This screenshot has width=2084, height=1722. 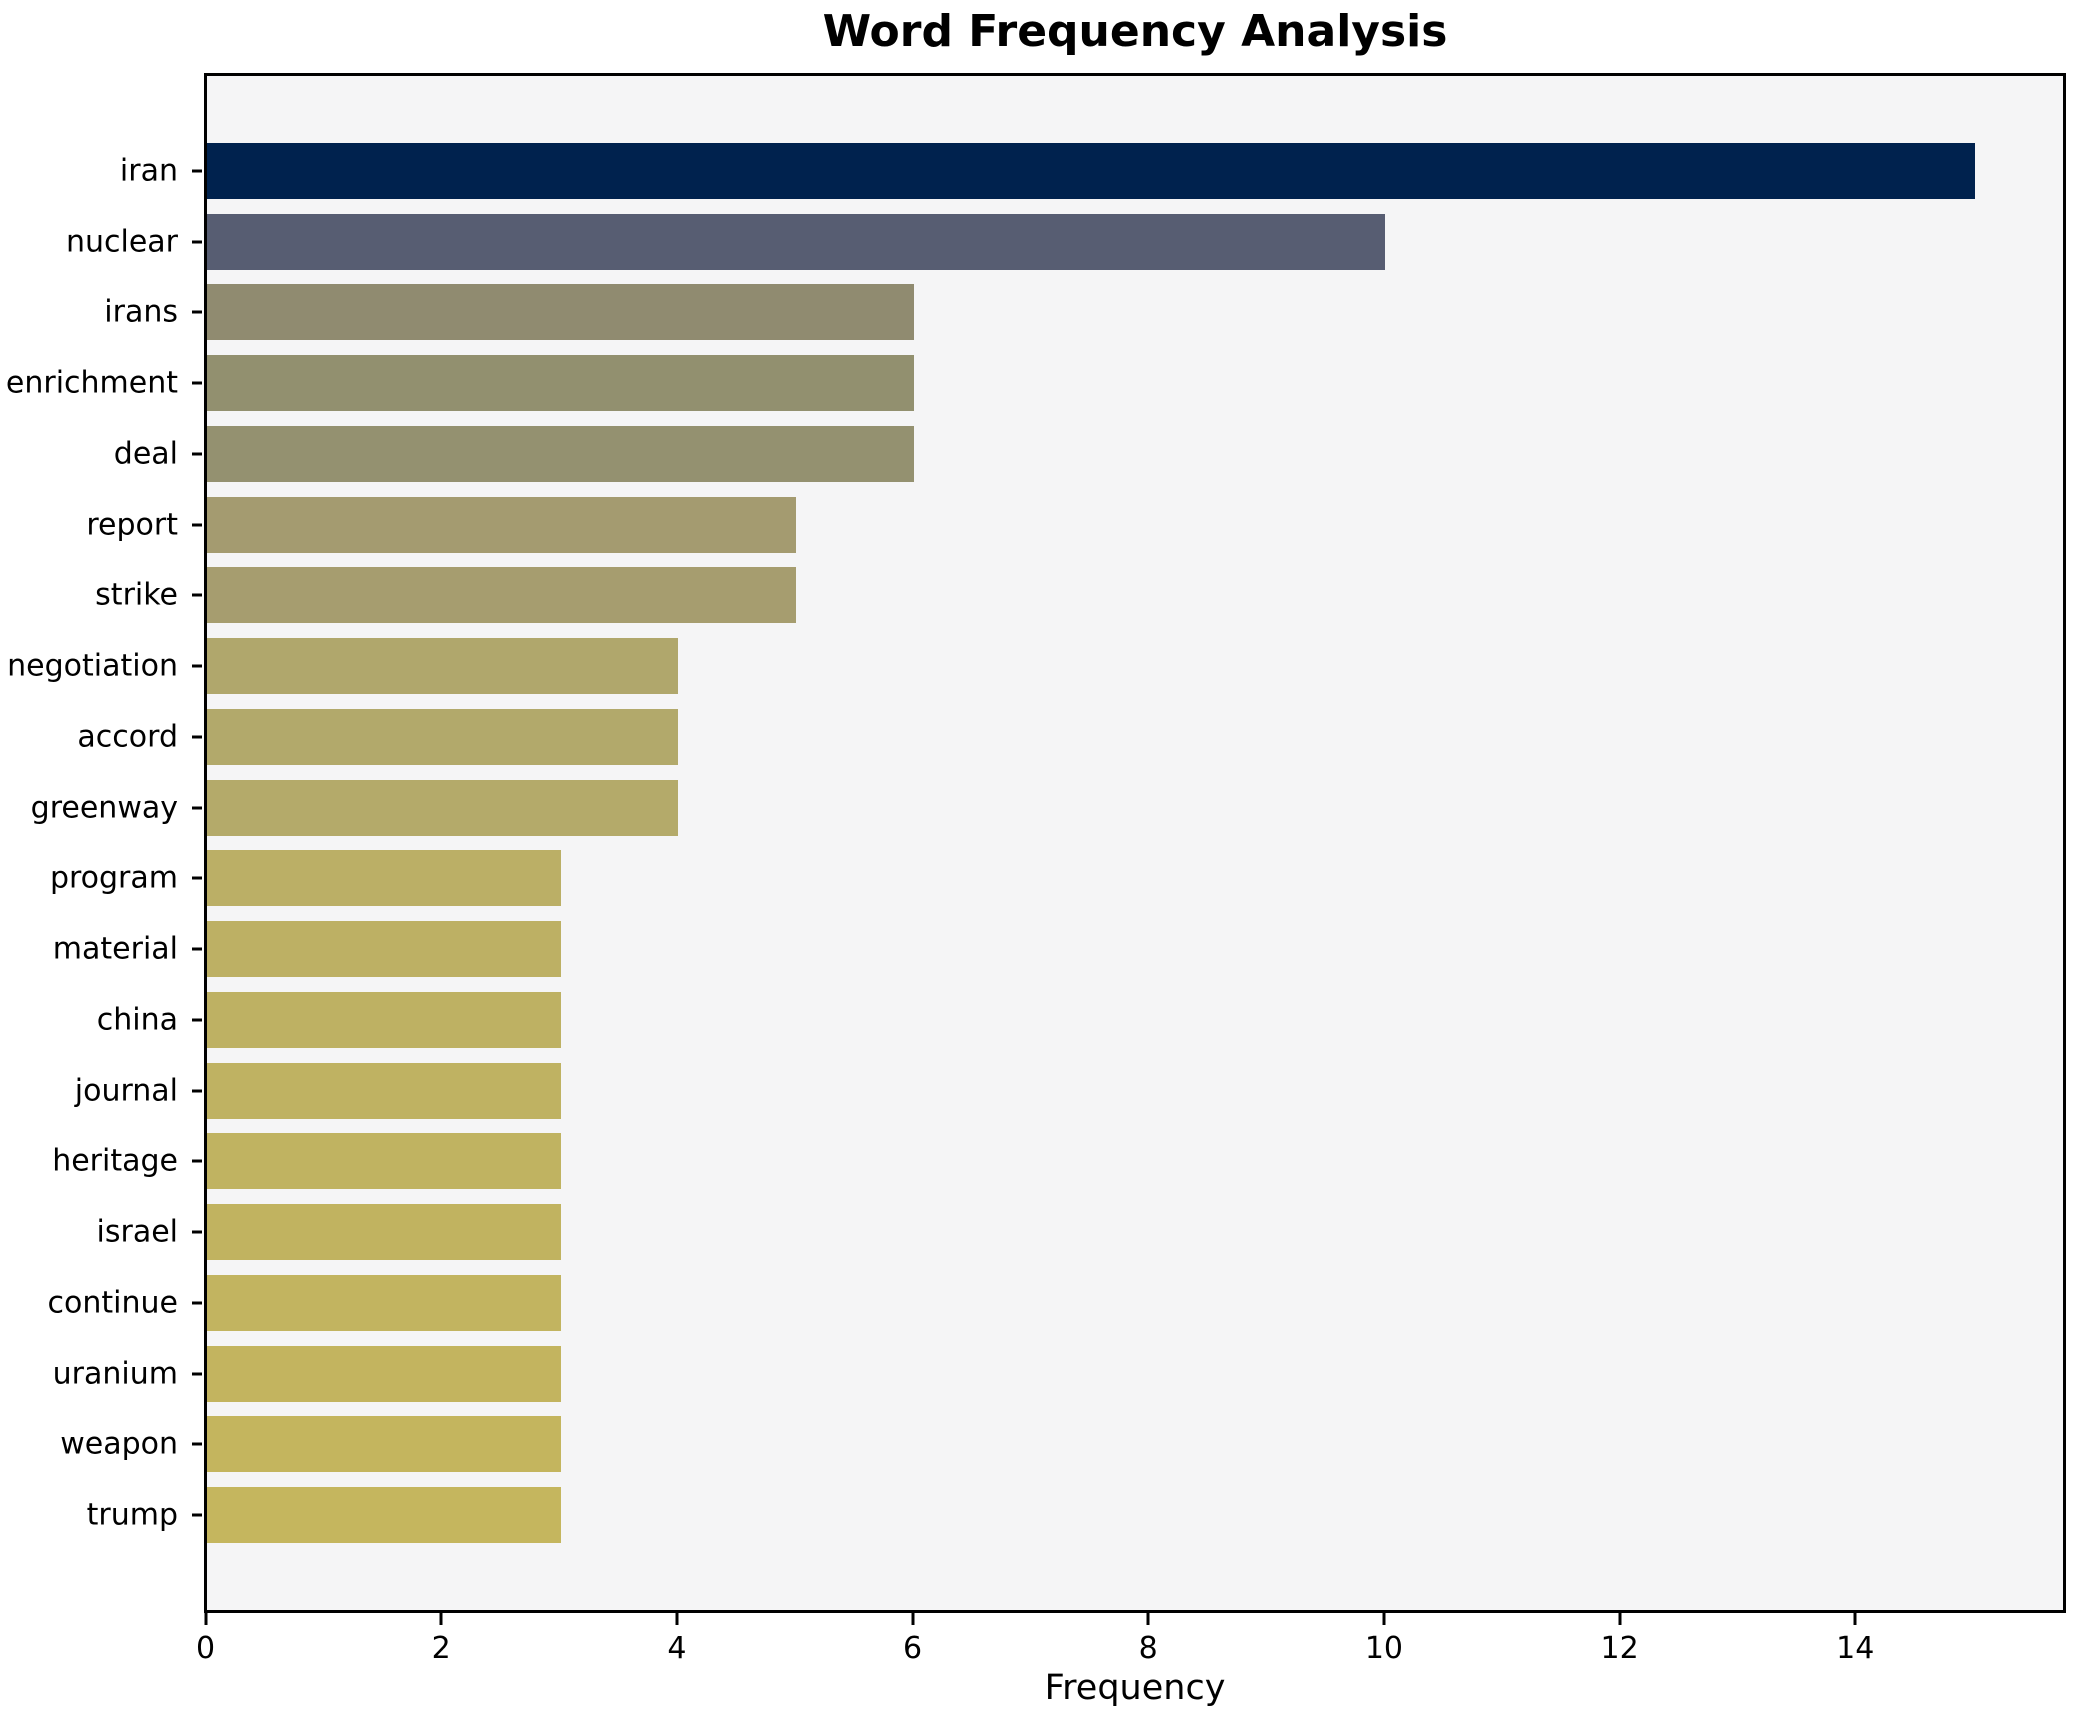 What do you see at coordinates (913, 1648) in the screenshot?
I see `x-tick-label-6: 6` at bounding box center [913, 1648].